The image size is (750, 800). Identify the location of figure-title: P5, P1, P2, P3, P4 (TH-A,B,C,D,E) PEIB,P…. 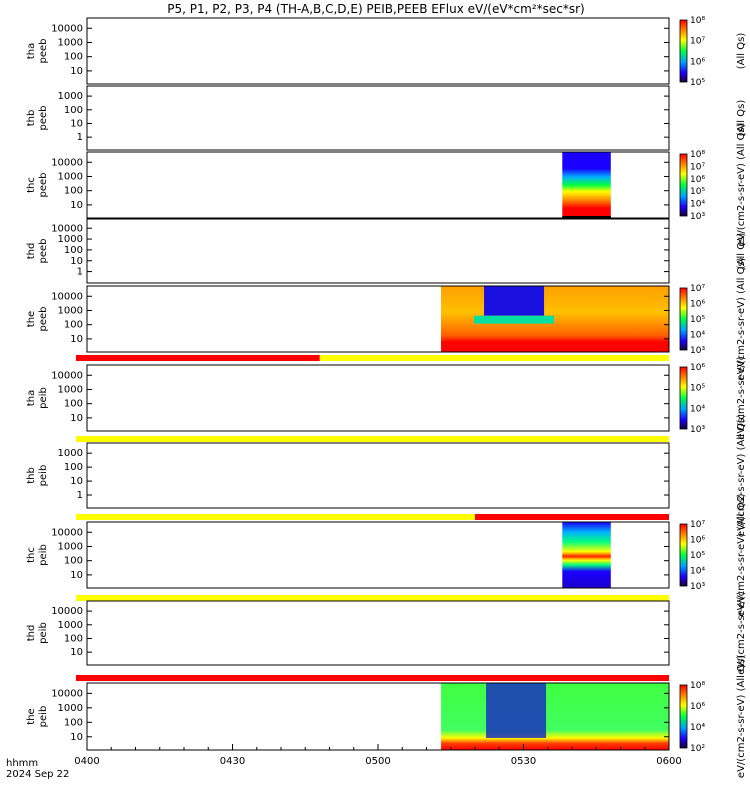
(375, 9).